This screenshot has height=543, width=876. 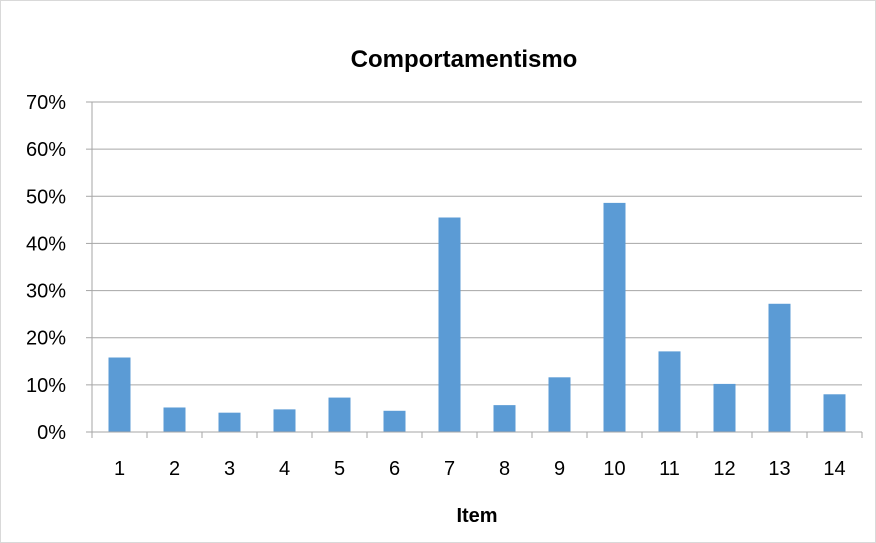 What do you see at coordinates (46, 197) in the screenshot?
I see `y-tick-label: 50%` at bounding box center [46, 197].